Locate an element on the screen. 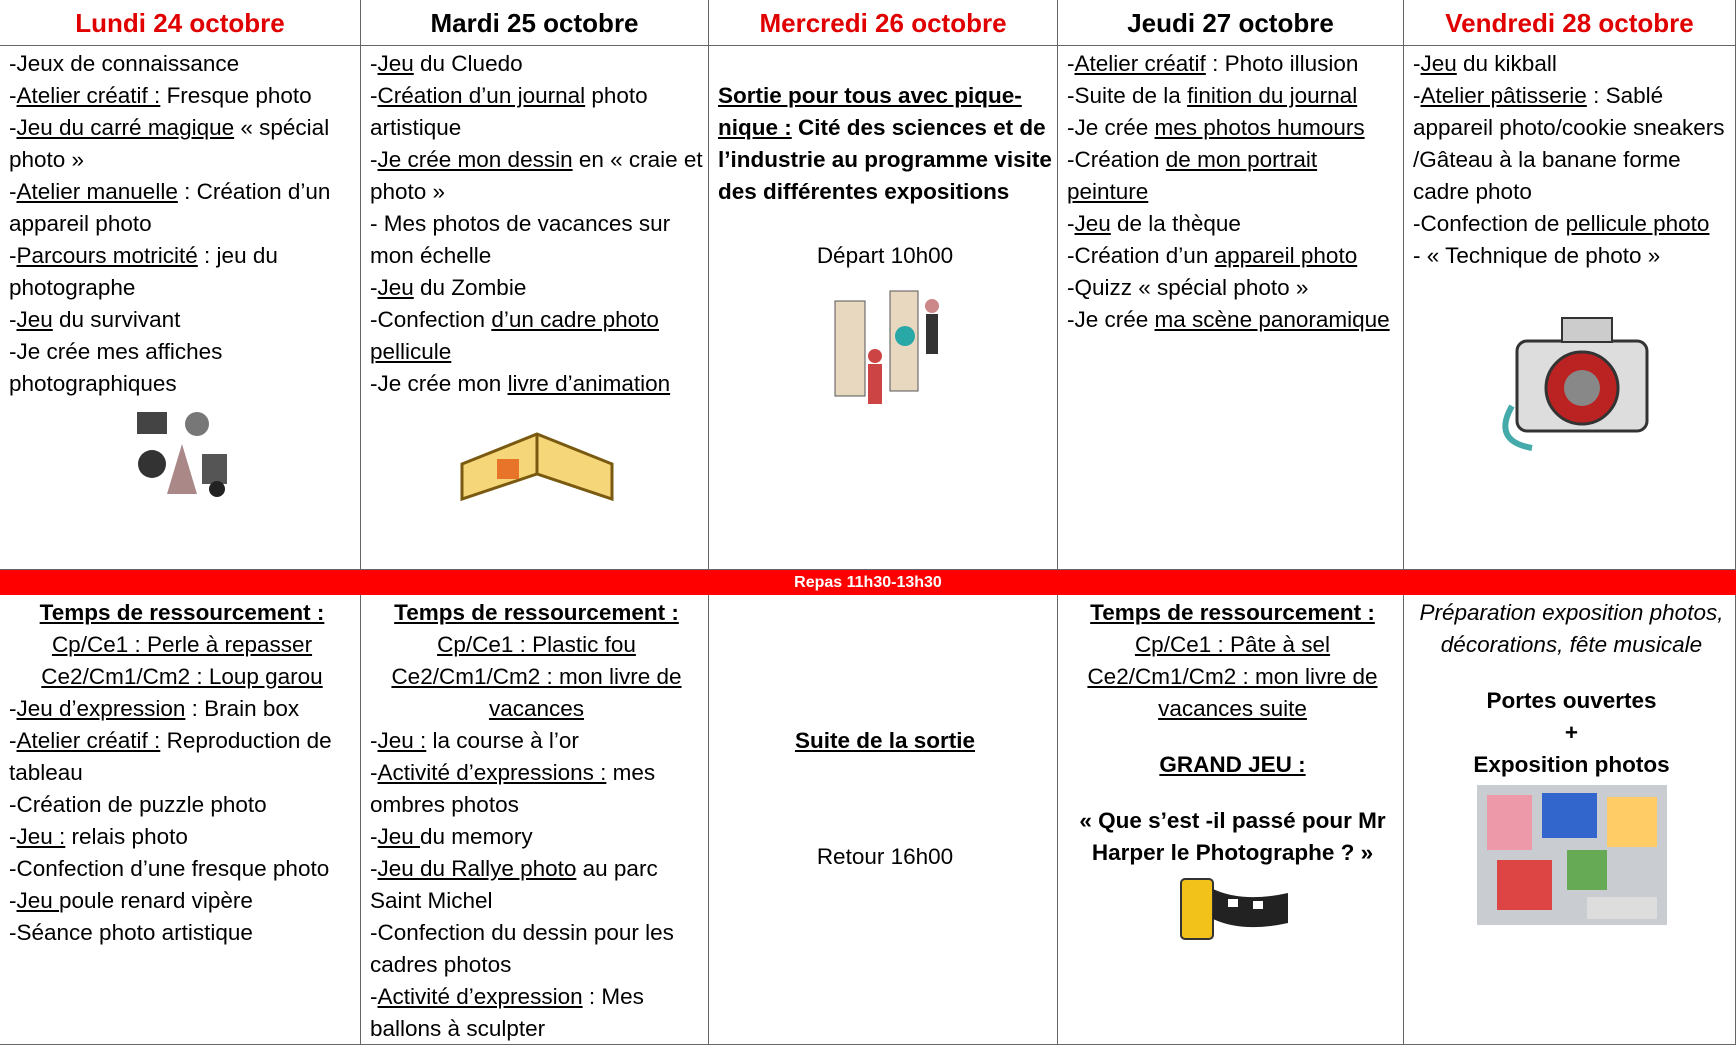 This screenshot has height=1045, width=1736. activity-line: -Création d’un journal photo artistique is located at coordinates (536, 112).